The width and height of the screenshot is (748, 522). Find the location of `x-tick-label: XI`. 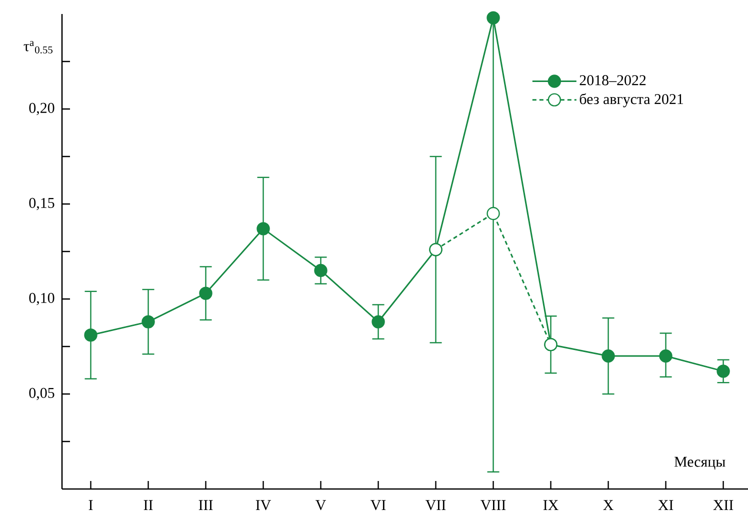

x-tick-label: XI is located at coordinates (666, 505).